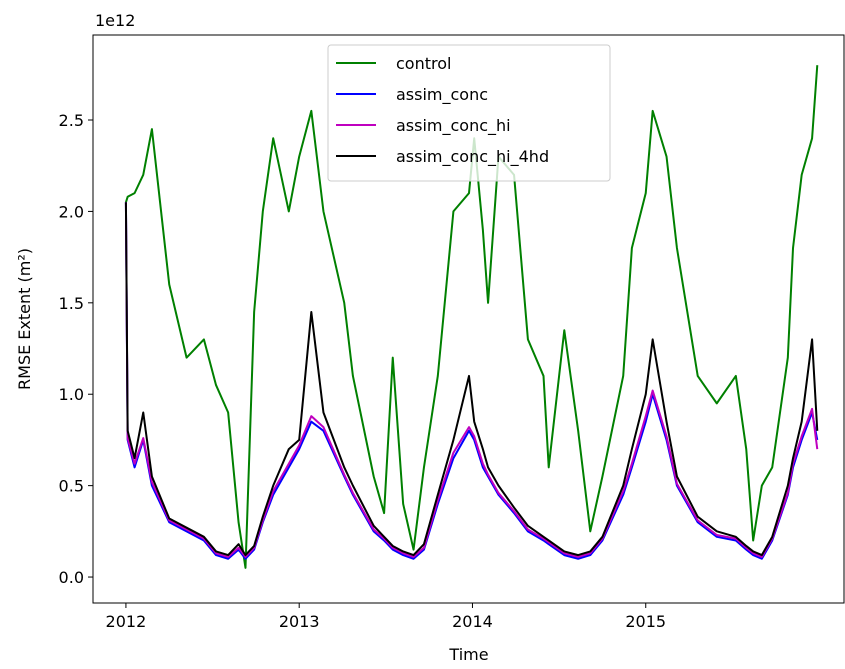  I want to click on y-tick-label: 0.0, so click(71, 577).